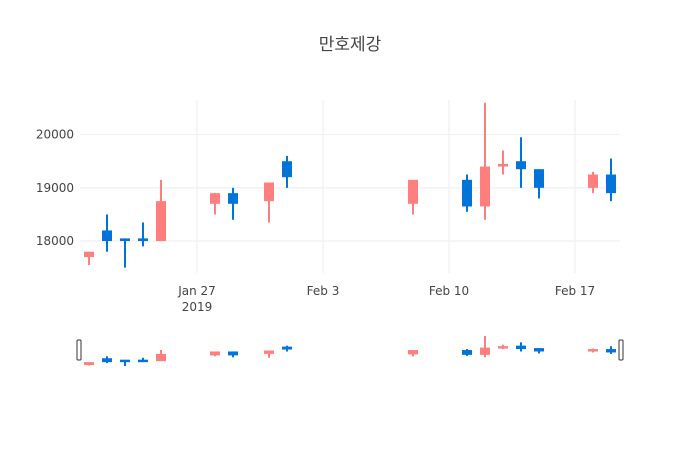 This screenshot has height=450, width=700. Describe the element at coordinates (323, 291) in the screenshot. I see `x-tick-label: Feb 3` at that location.